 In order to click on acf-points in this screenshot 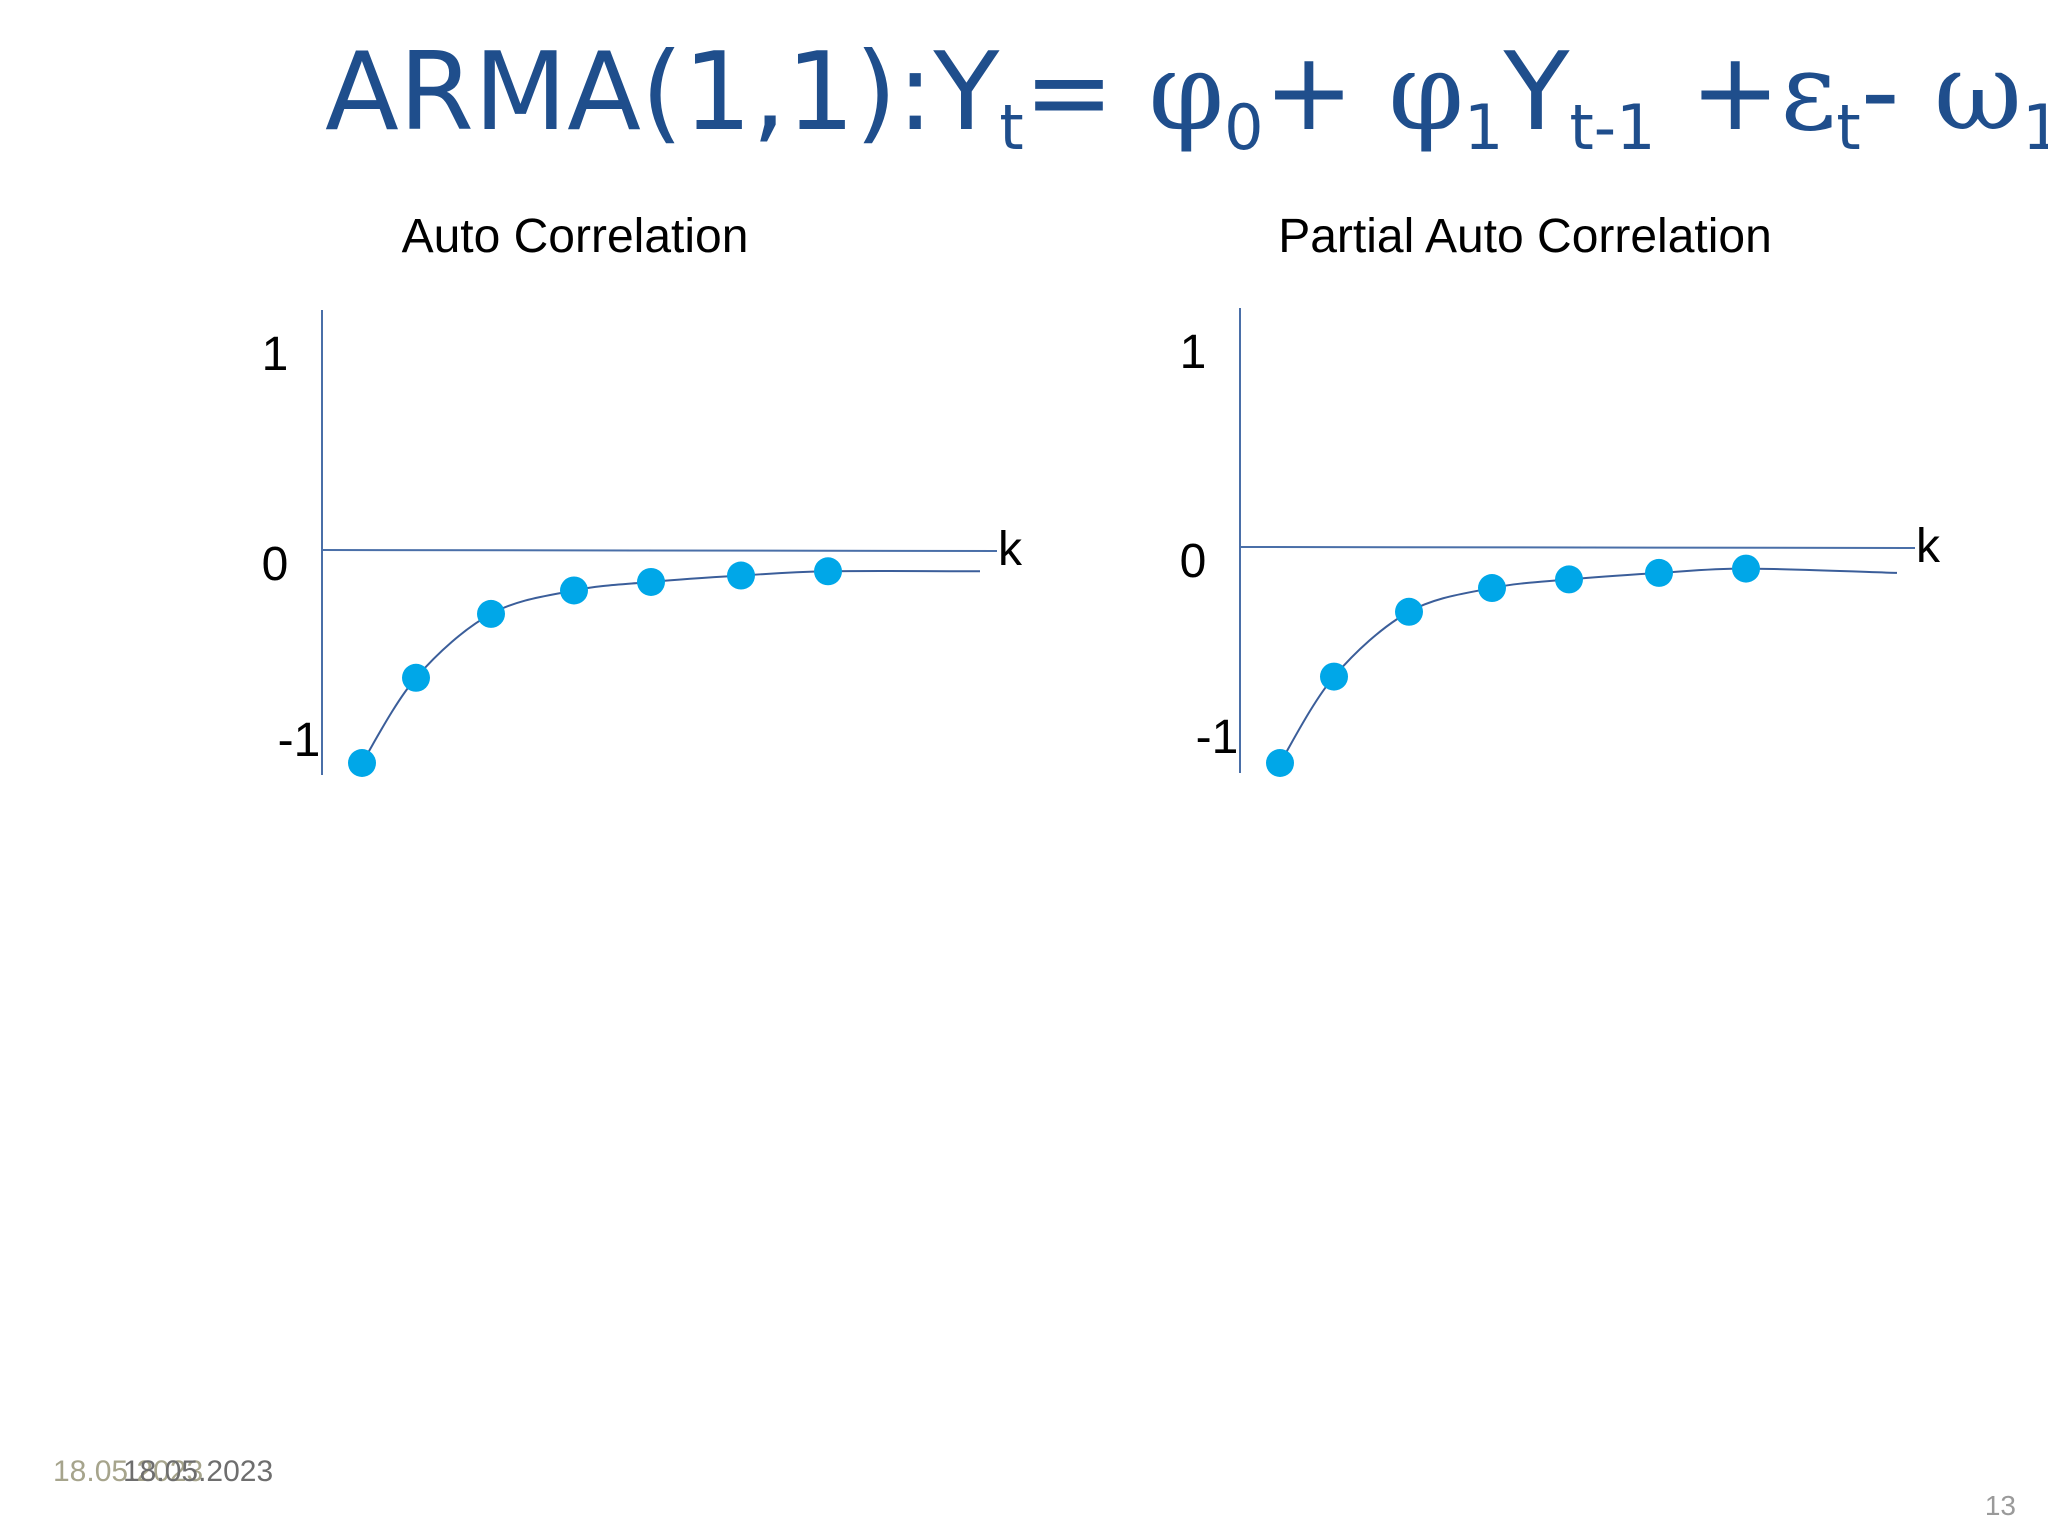, I will do `click(595, 667)`.